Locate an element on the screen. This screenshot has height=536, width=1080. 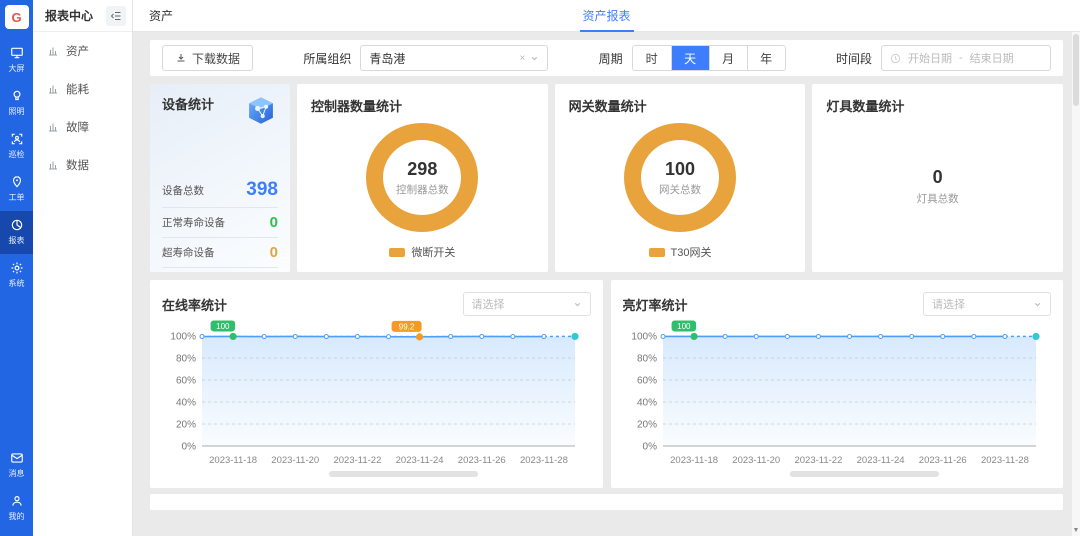
sidebar-item-label: 大屏 is located at coordinates (16, 68).